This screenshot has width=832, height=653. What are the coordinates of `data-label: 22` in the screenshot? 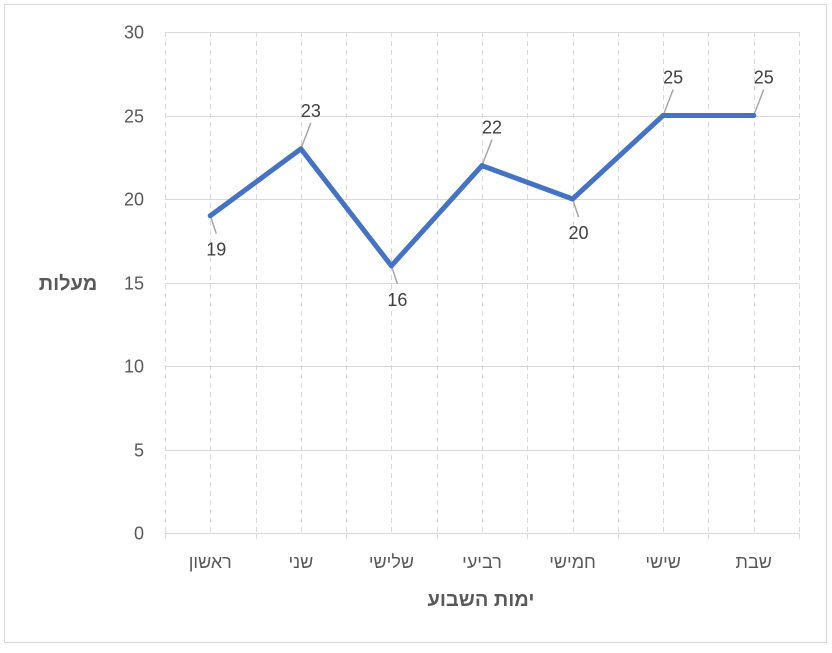 It's located at (492, 128).